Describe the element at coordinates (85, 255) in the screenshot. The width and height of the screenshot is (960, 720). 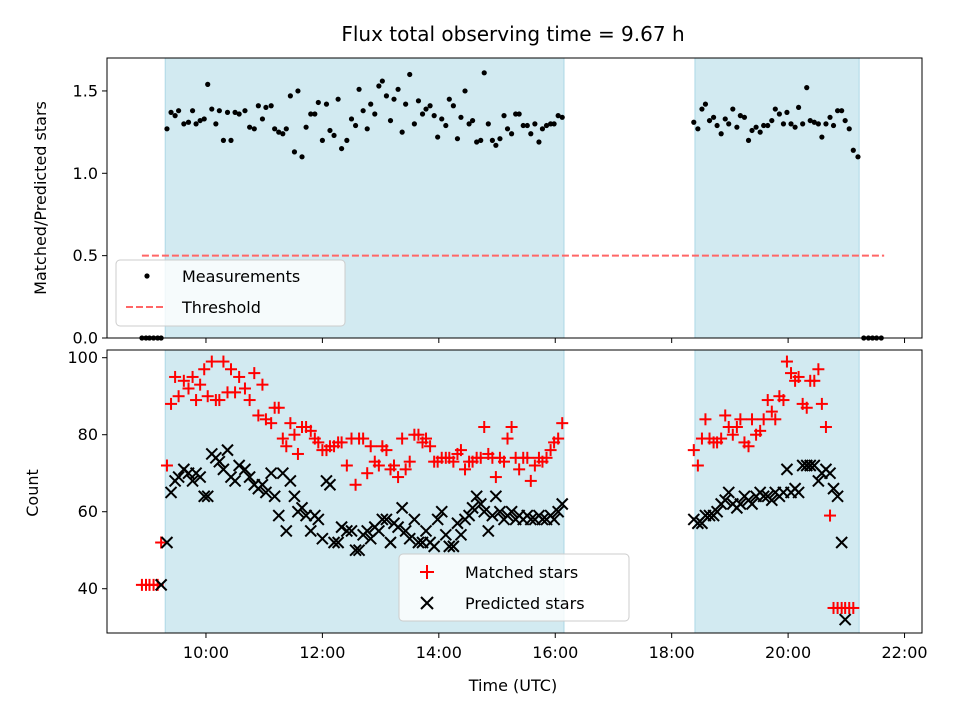
I see `y-tick-label: 0.5` at that location.